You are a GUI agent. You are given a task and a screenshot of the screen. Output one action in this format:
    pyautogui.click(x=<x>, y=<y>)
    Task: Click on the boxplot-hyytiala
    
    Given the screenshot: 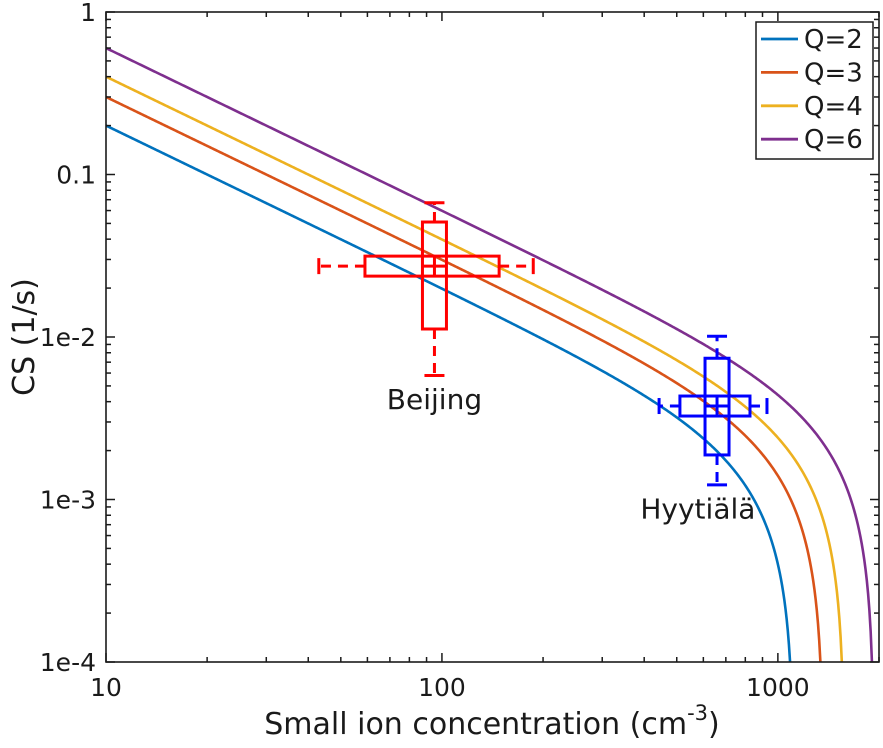 What is the action you would take?
    pyautogui.click(x=713, y=410)
    